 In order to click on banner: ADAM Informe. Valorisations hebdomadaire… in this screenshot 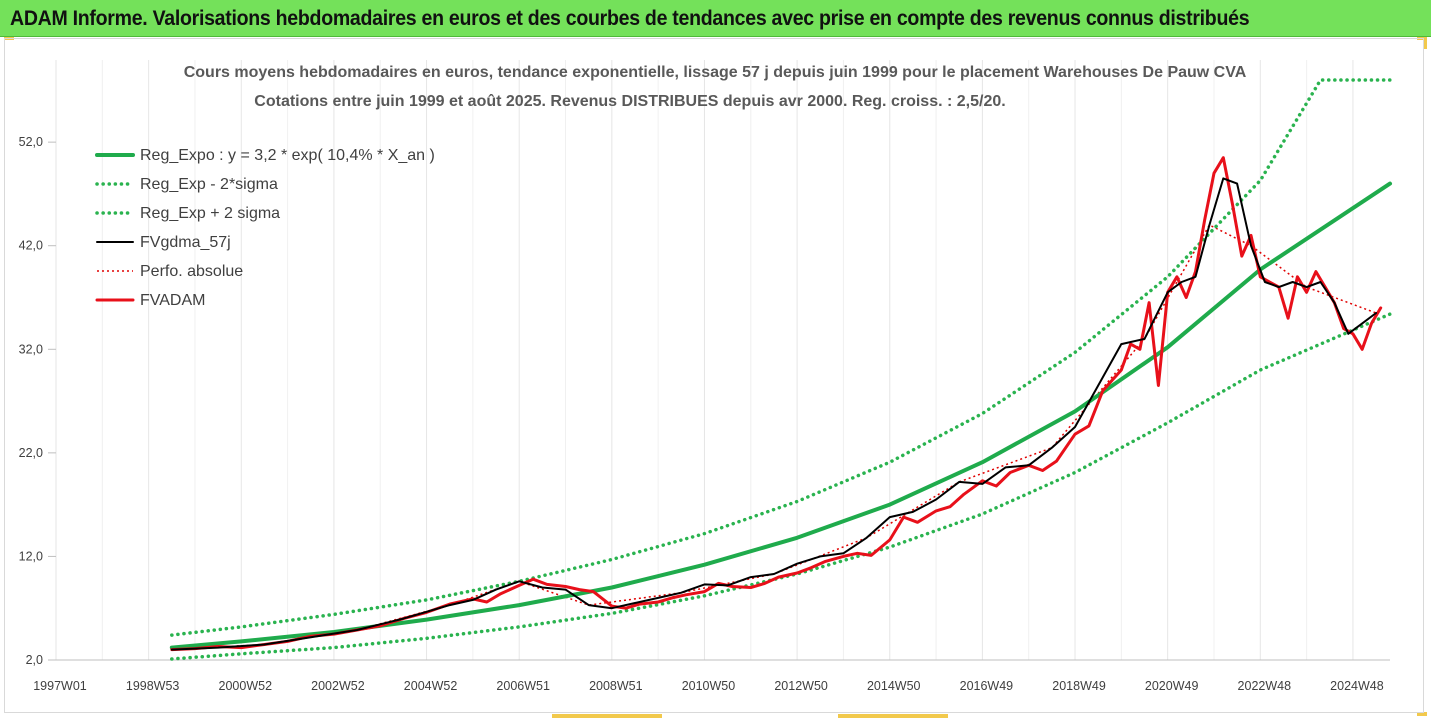, I will do `click(715, 18)`.